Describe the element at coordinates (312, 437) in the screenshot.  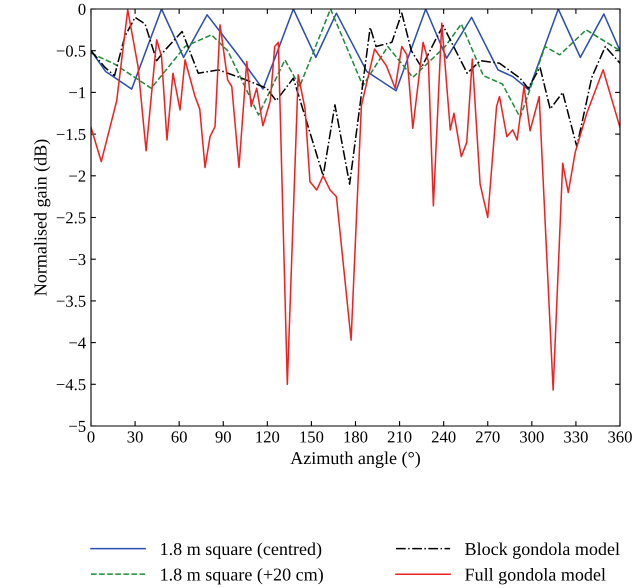
I see `x-tick-label: 150` at that location.